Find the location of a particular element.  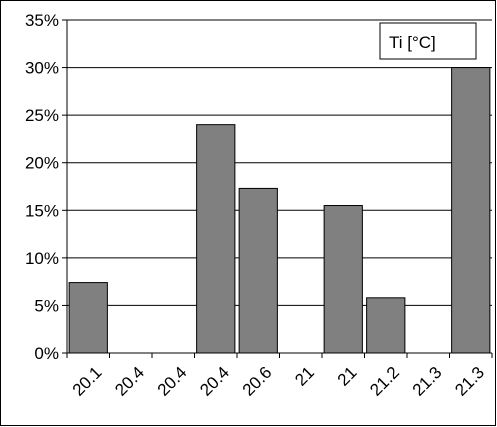

y-tick-labels: 0% 5% 10% 15% 20% 25% 30% 35% is located at coordinates (42, 187).